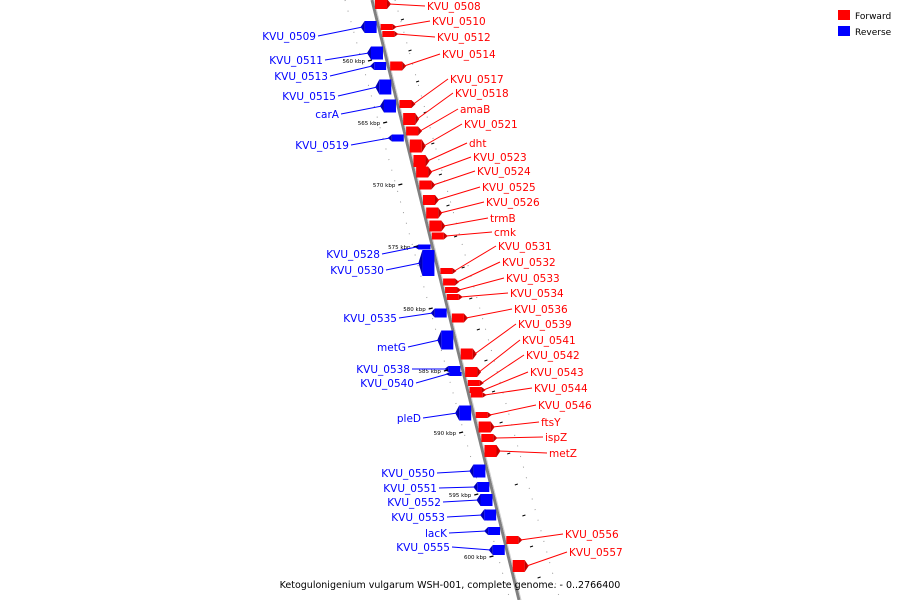 The image size is (900, 600). What do you see at coordinates (354, 62) in the screenshot?
I see `kbp-marker-label: 560 kbp` at bounding box center [354, 62].